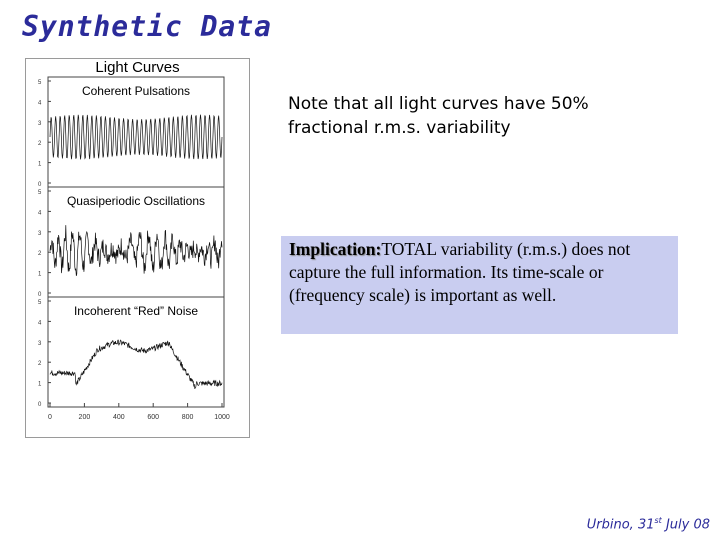 The height and width of the screenshot is (540, 720). What do you see at coordinates (620, 524) in the screenshot?
I see `footer-place: Urbino, 31` at bounding box center [620, 524].